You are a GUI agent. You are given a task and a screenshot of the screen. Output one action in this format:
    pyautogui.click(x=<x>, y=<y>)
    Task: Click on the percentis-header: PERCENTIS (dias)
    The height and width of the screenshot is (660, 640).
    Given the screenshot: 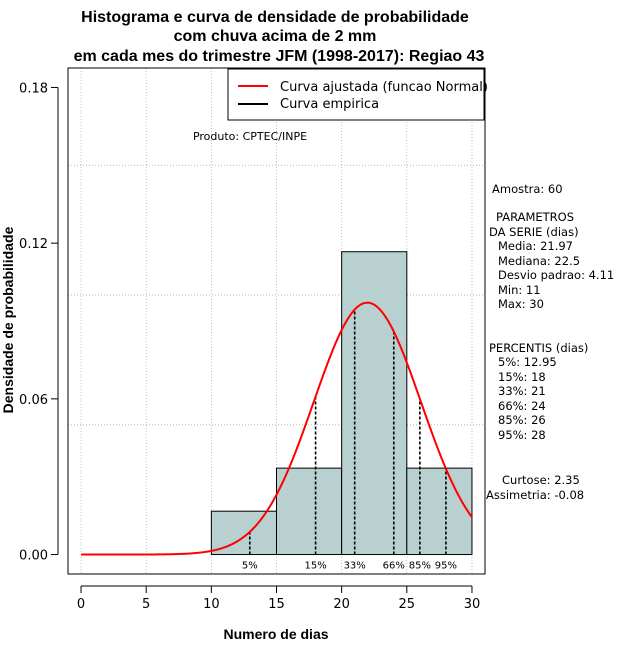 What is the action you would take?
    pyautogui.click(x=538, y=348)
    